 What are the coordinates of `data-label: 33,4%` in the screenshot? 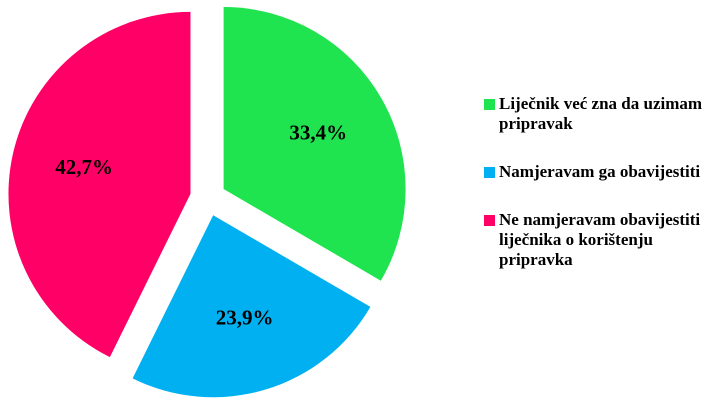 It's located at (318, 132).